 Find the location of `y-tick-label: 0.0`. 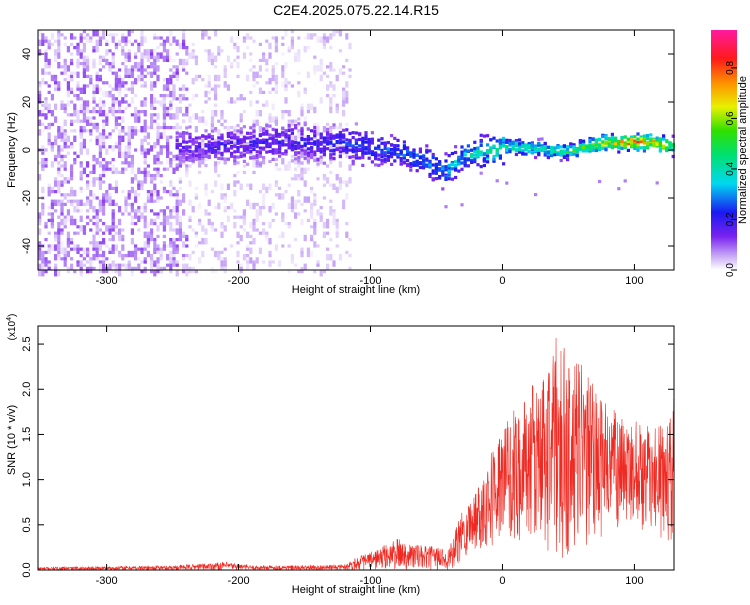

y-tick-label: 0.0 is located at coordinates (27, 569).